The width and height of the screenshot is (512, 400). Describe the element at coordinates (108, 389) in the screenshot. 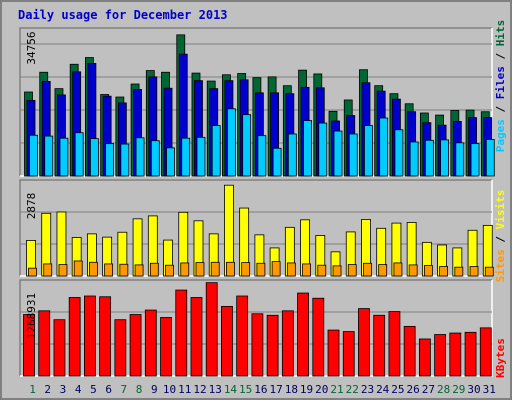

I see `x-tick-label-day-6: 6` at that location.